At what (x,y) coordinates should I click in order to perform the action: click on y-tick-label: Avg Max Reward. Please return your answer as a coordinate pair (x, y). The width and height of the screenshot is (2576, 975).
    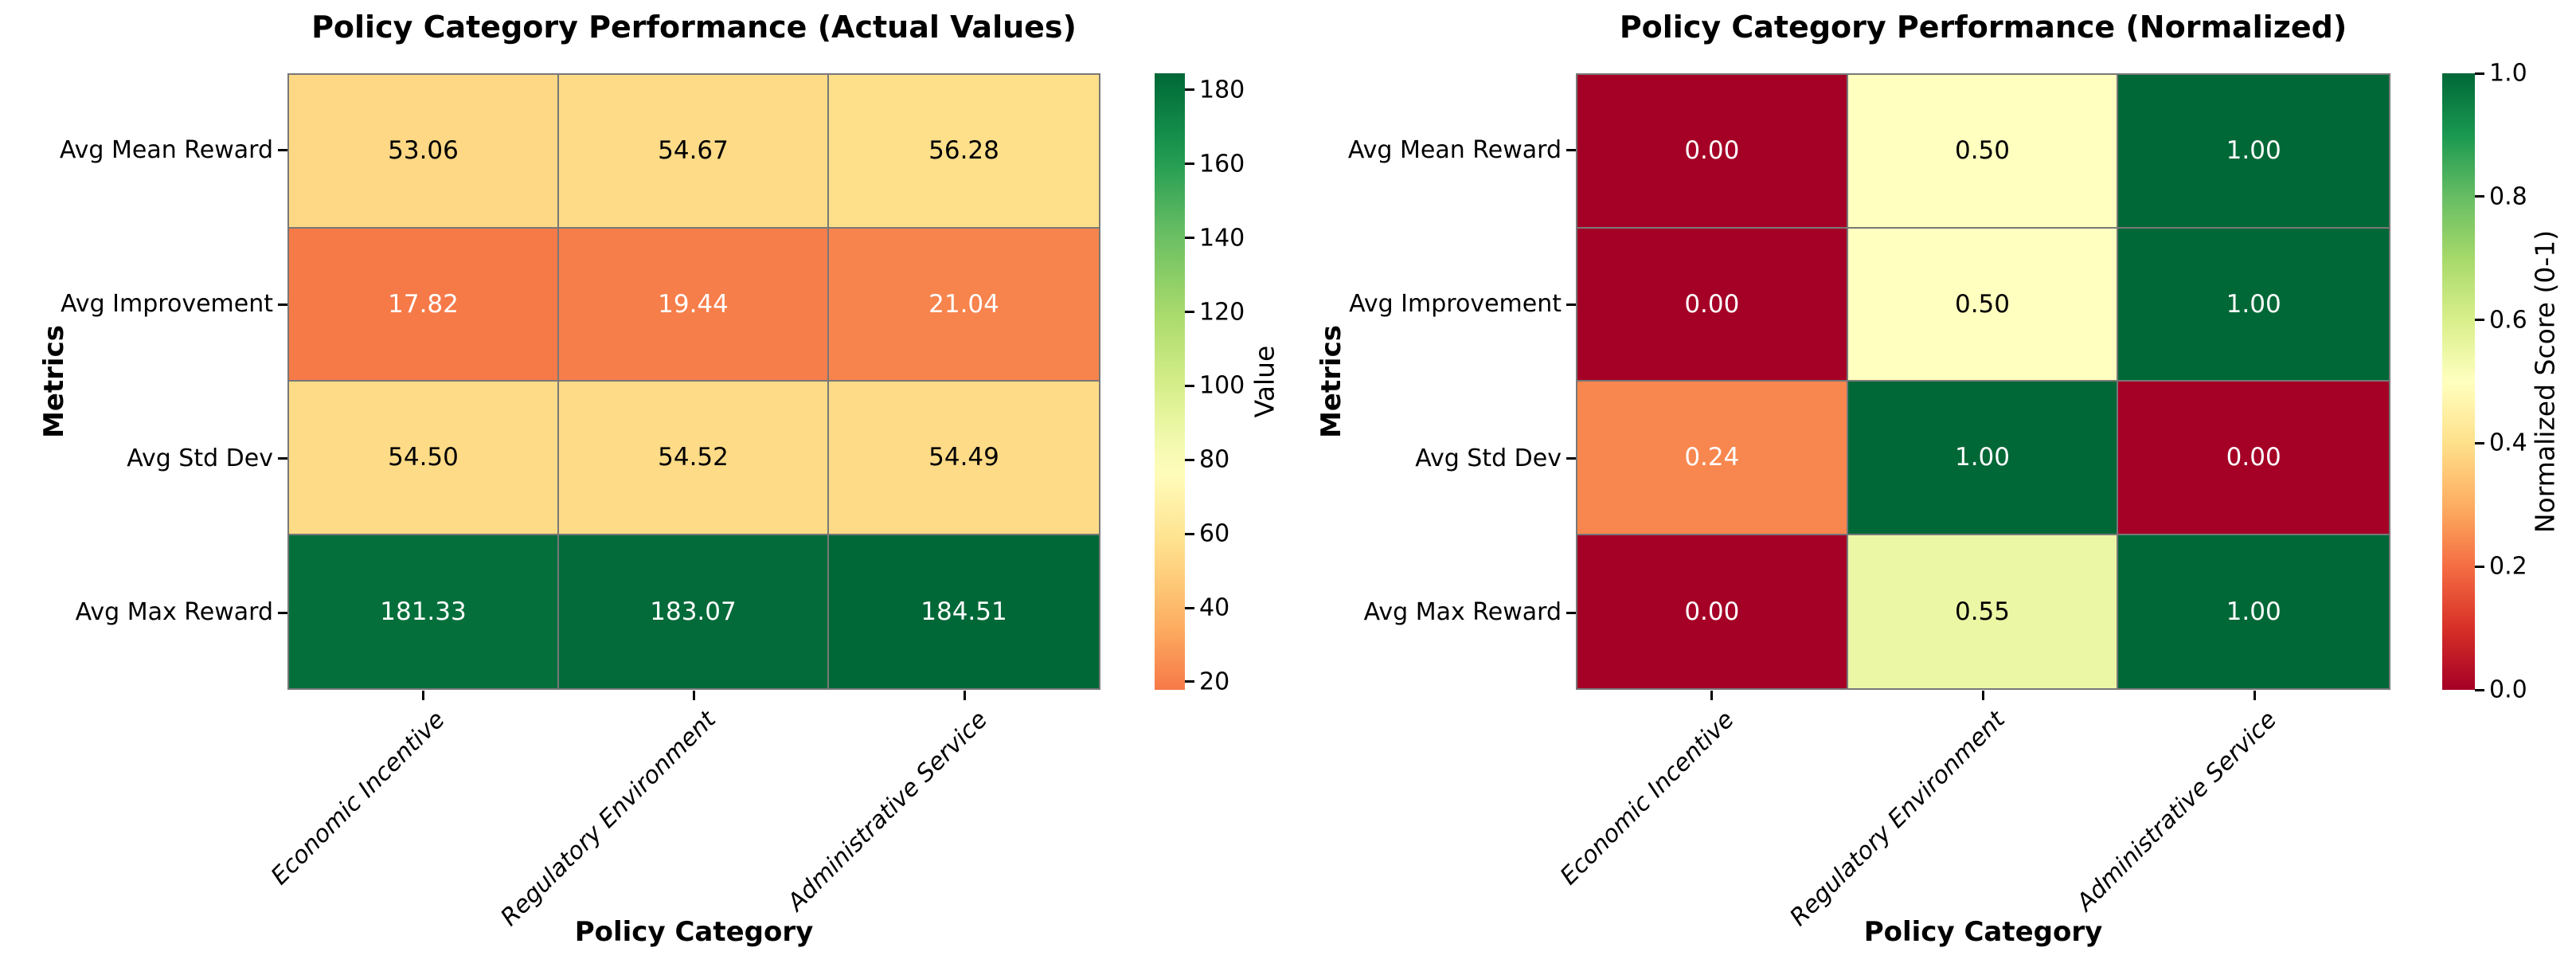
    Looking at the image, I should click on (1462, 612).